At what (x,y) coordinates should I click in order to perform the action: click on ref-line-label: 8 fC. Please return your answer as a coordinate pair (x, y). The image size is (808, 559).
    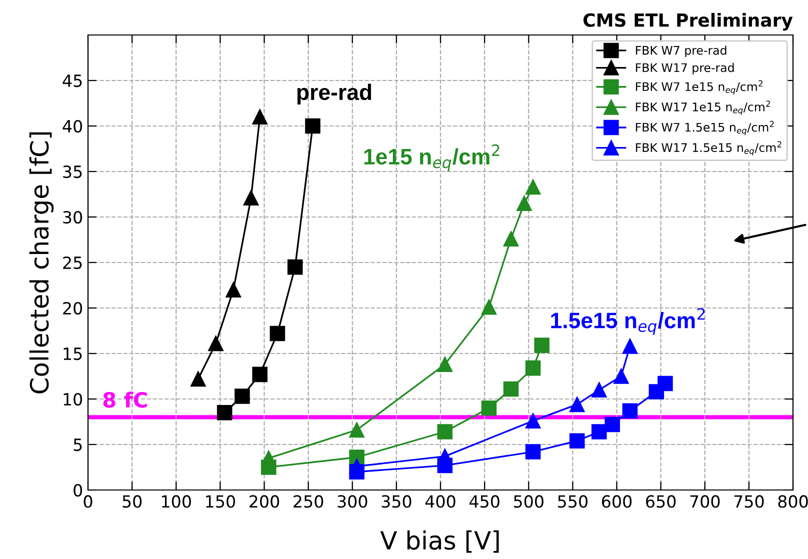
    Looking at the image, I should click on (125, 400).